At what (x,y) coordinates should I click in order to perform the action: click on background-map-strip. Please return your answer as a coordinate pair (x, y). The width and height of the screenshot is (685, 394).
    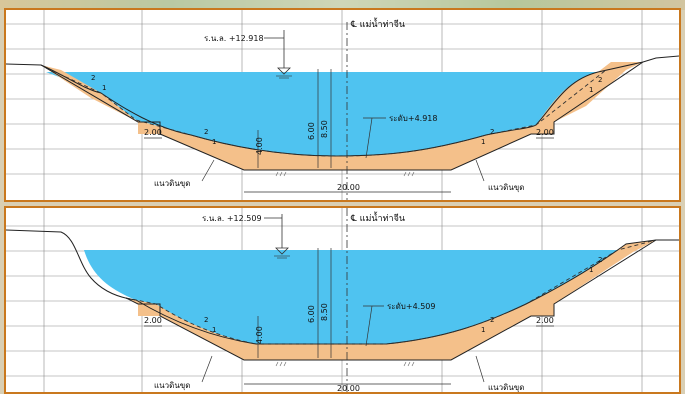
    Looking at the image, I should click on (342, 5).